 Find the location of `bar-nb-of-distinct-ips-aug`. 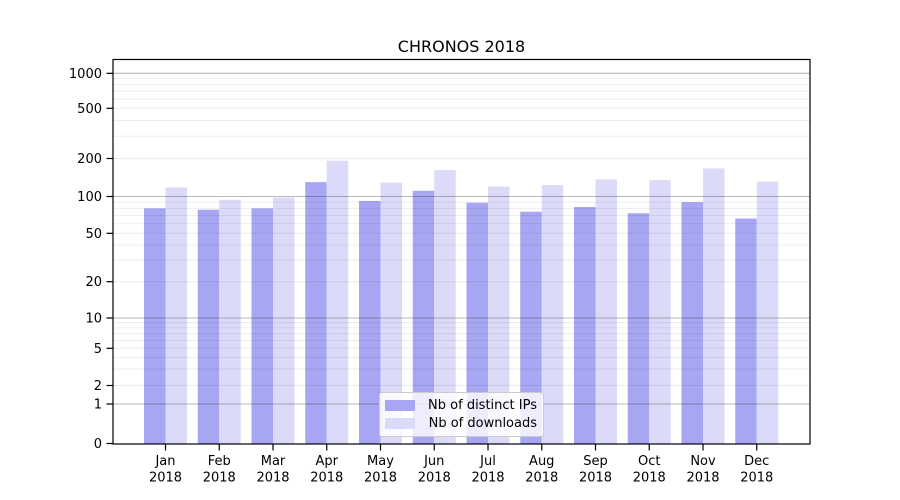

bar-nb-of-distinct-ips-aug is located at coordinates (531, 327).